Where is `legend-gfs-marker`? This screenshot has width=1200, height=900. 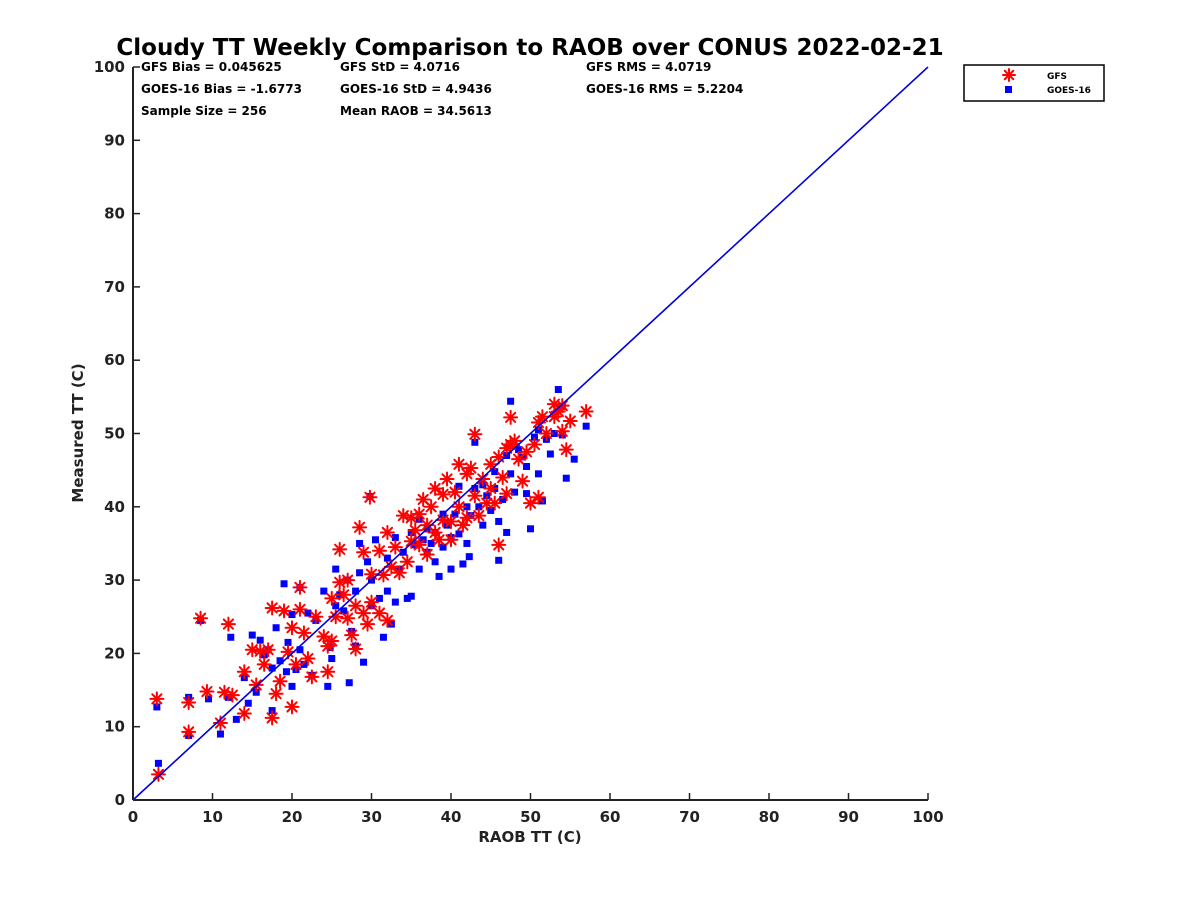 legend-gfs-marker is located at coordinates (1009, 75).